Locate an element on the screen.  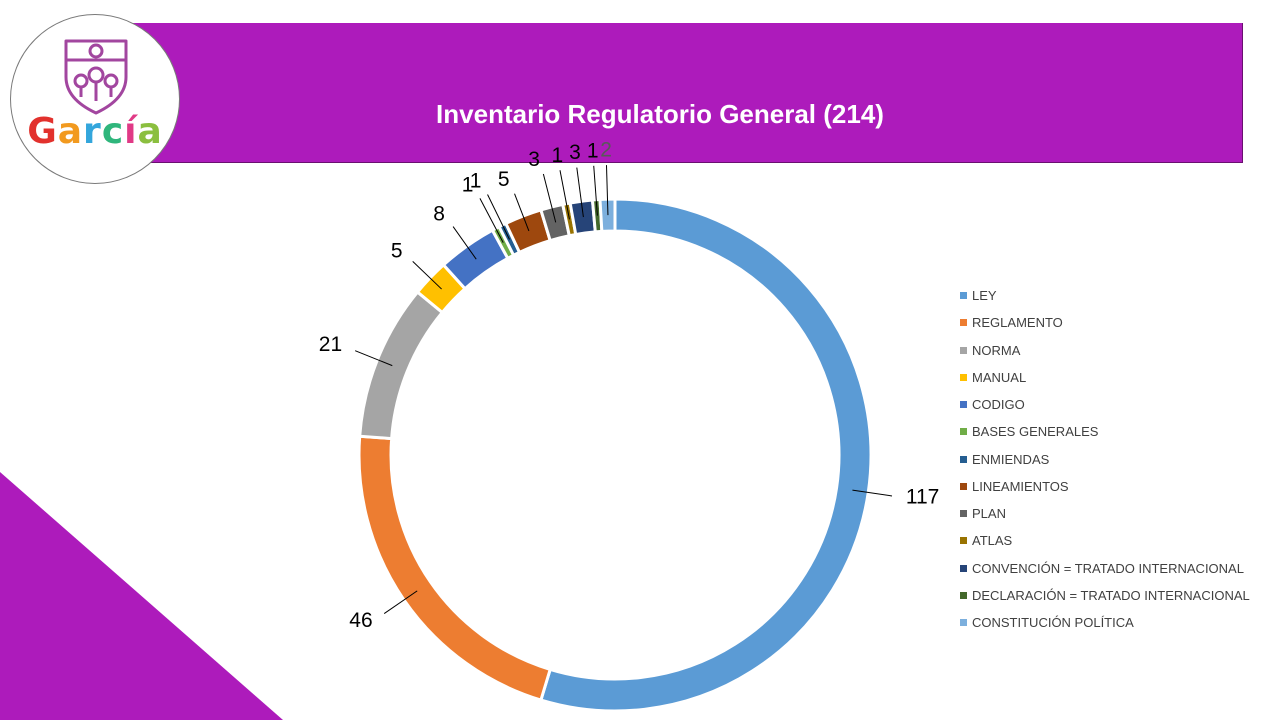
legend-label: BASES GENERALES is located at coordinates (1035, 432).